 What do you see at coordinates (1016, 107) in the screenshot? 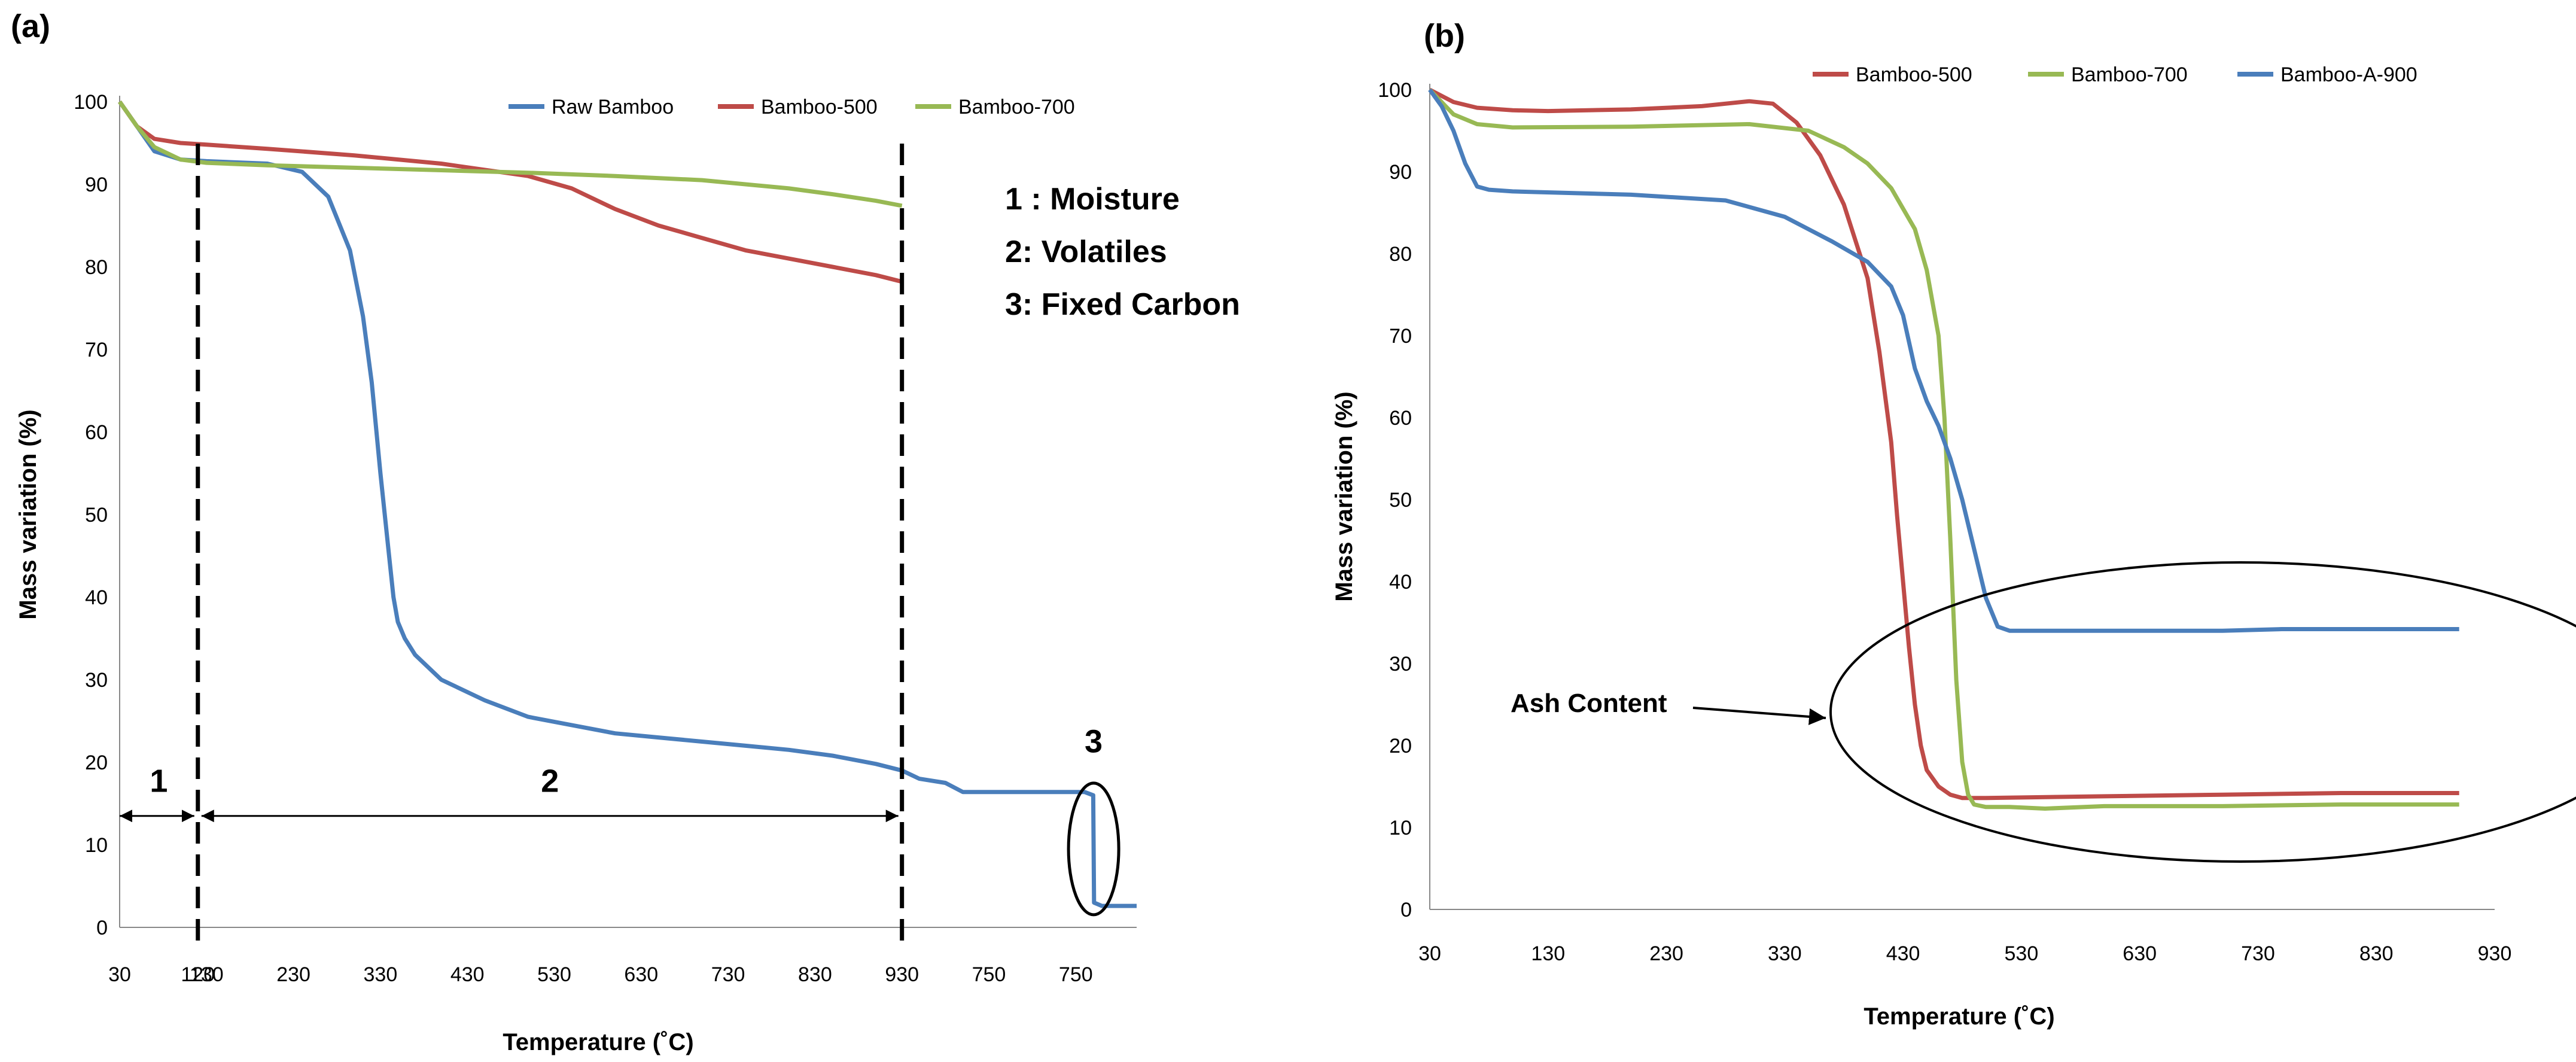
I see `panel-a-legend-label: Bamboo-700` at bounding box center [1016, 107].